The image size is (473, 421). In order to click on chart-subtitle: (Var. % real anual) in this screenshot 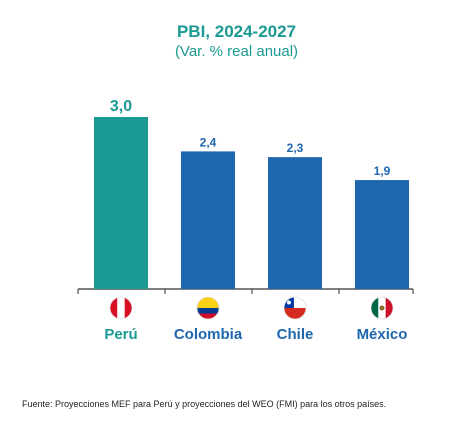, I will do `click(236, 51)`.